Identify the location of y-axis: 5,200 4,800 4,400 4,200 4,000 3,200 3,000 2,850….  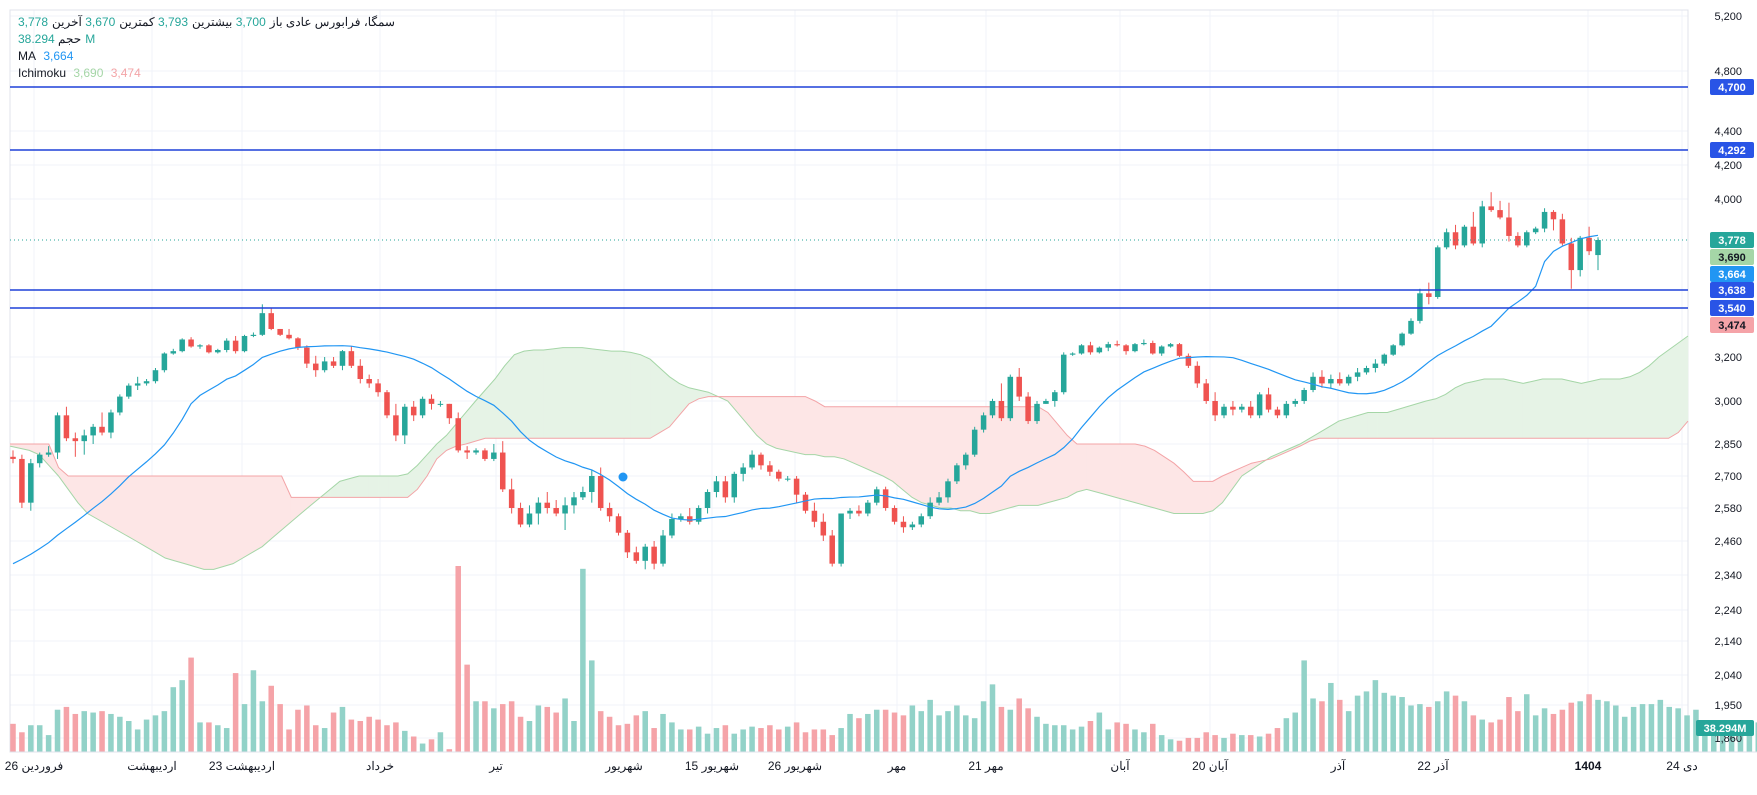
(1728, 378).